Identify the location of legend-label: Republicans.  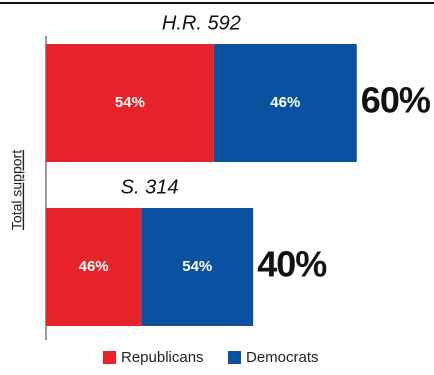
(162, 357).